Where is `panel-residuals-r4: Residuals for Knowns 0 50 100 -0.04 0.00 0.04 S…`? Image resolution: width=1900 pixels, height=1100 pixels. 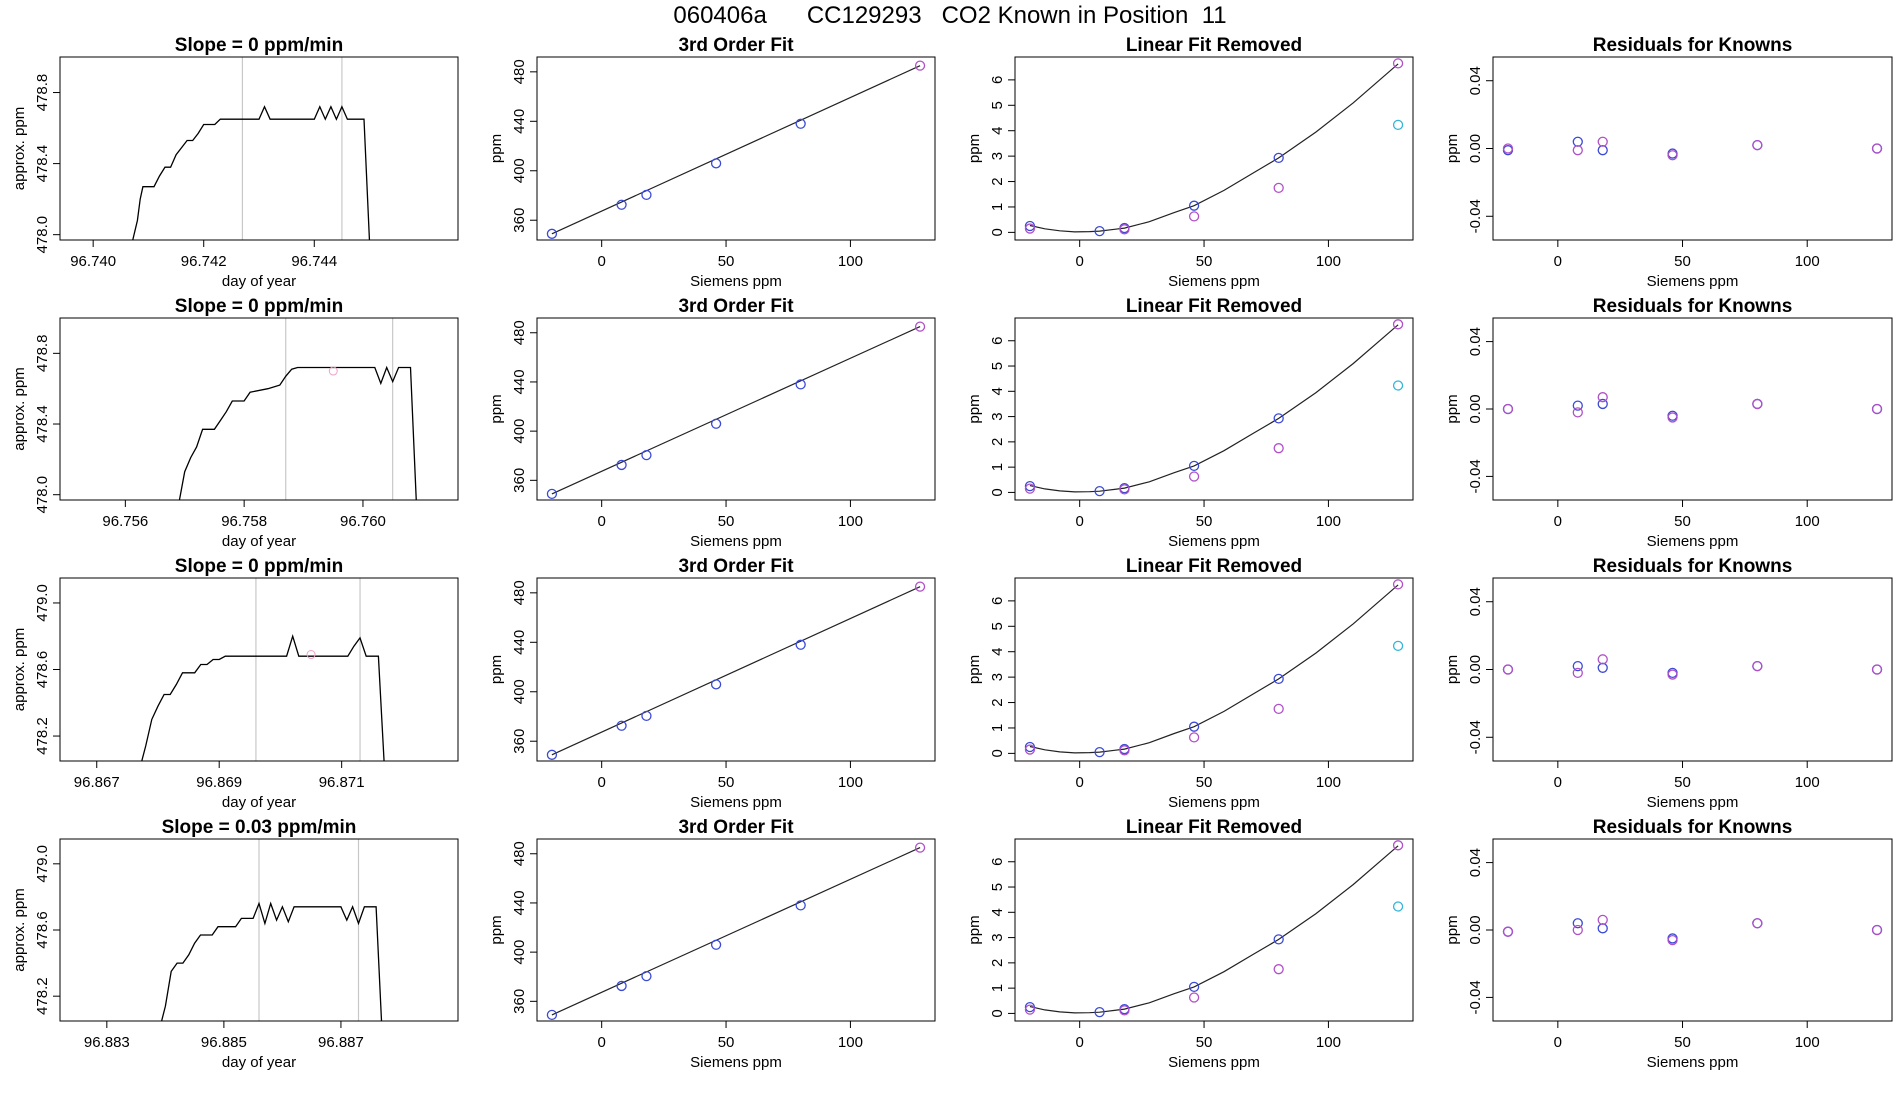
panel-residuals-r4: Residuals for Knowns 0 50 100 -0.04 0.00 0.04 S… is located at coordinates (1668, 944).